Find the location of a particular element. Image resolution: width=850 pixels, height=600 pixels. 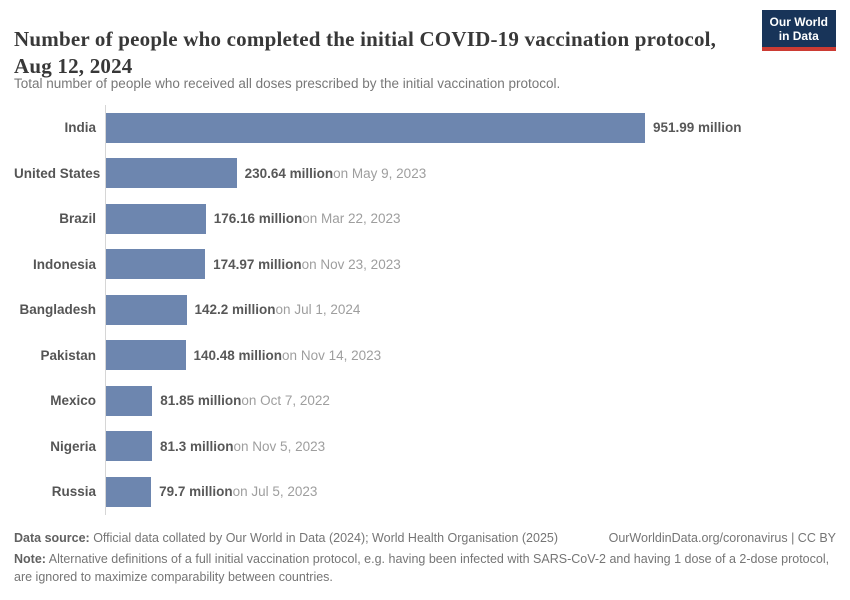

category-label: United States is located at coordinates (57, 173).